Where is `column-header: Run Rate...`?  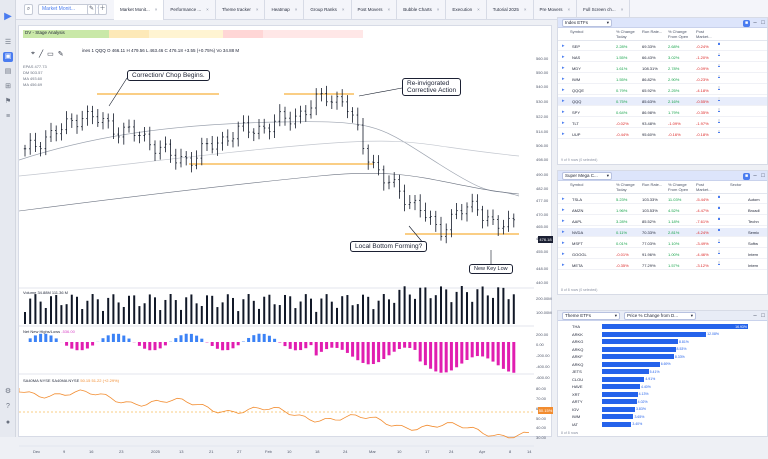 column-header: Run Rate... is located at coordinates (654, 32).